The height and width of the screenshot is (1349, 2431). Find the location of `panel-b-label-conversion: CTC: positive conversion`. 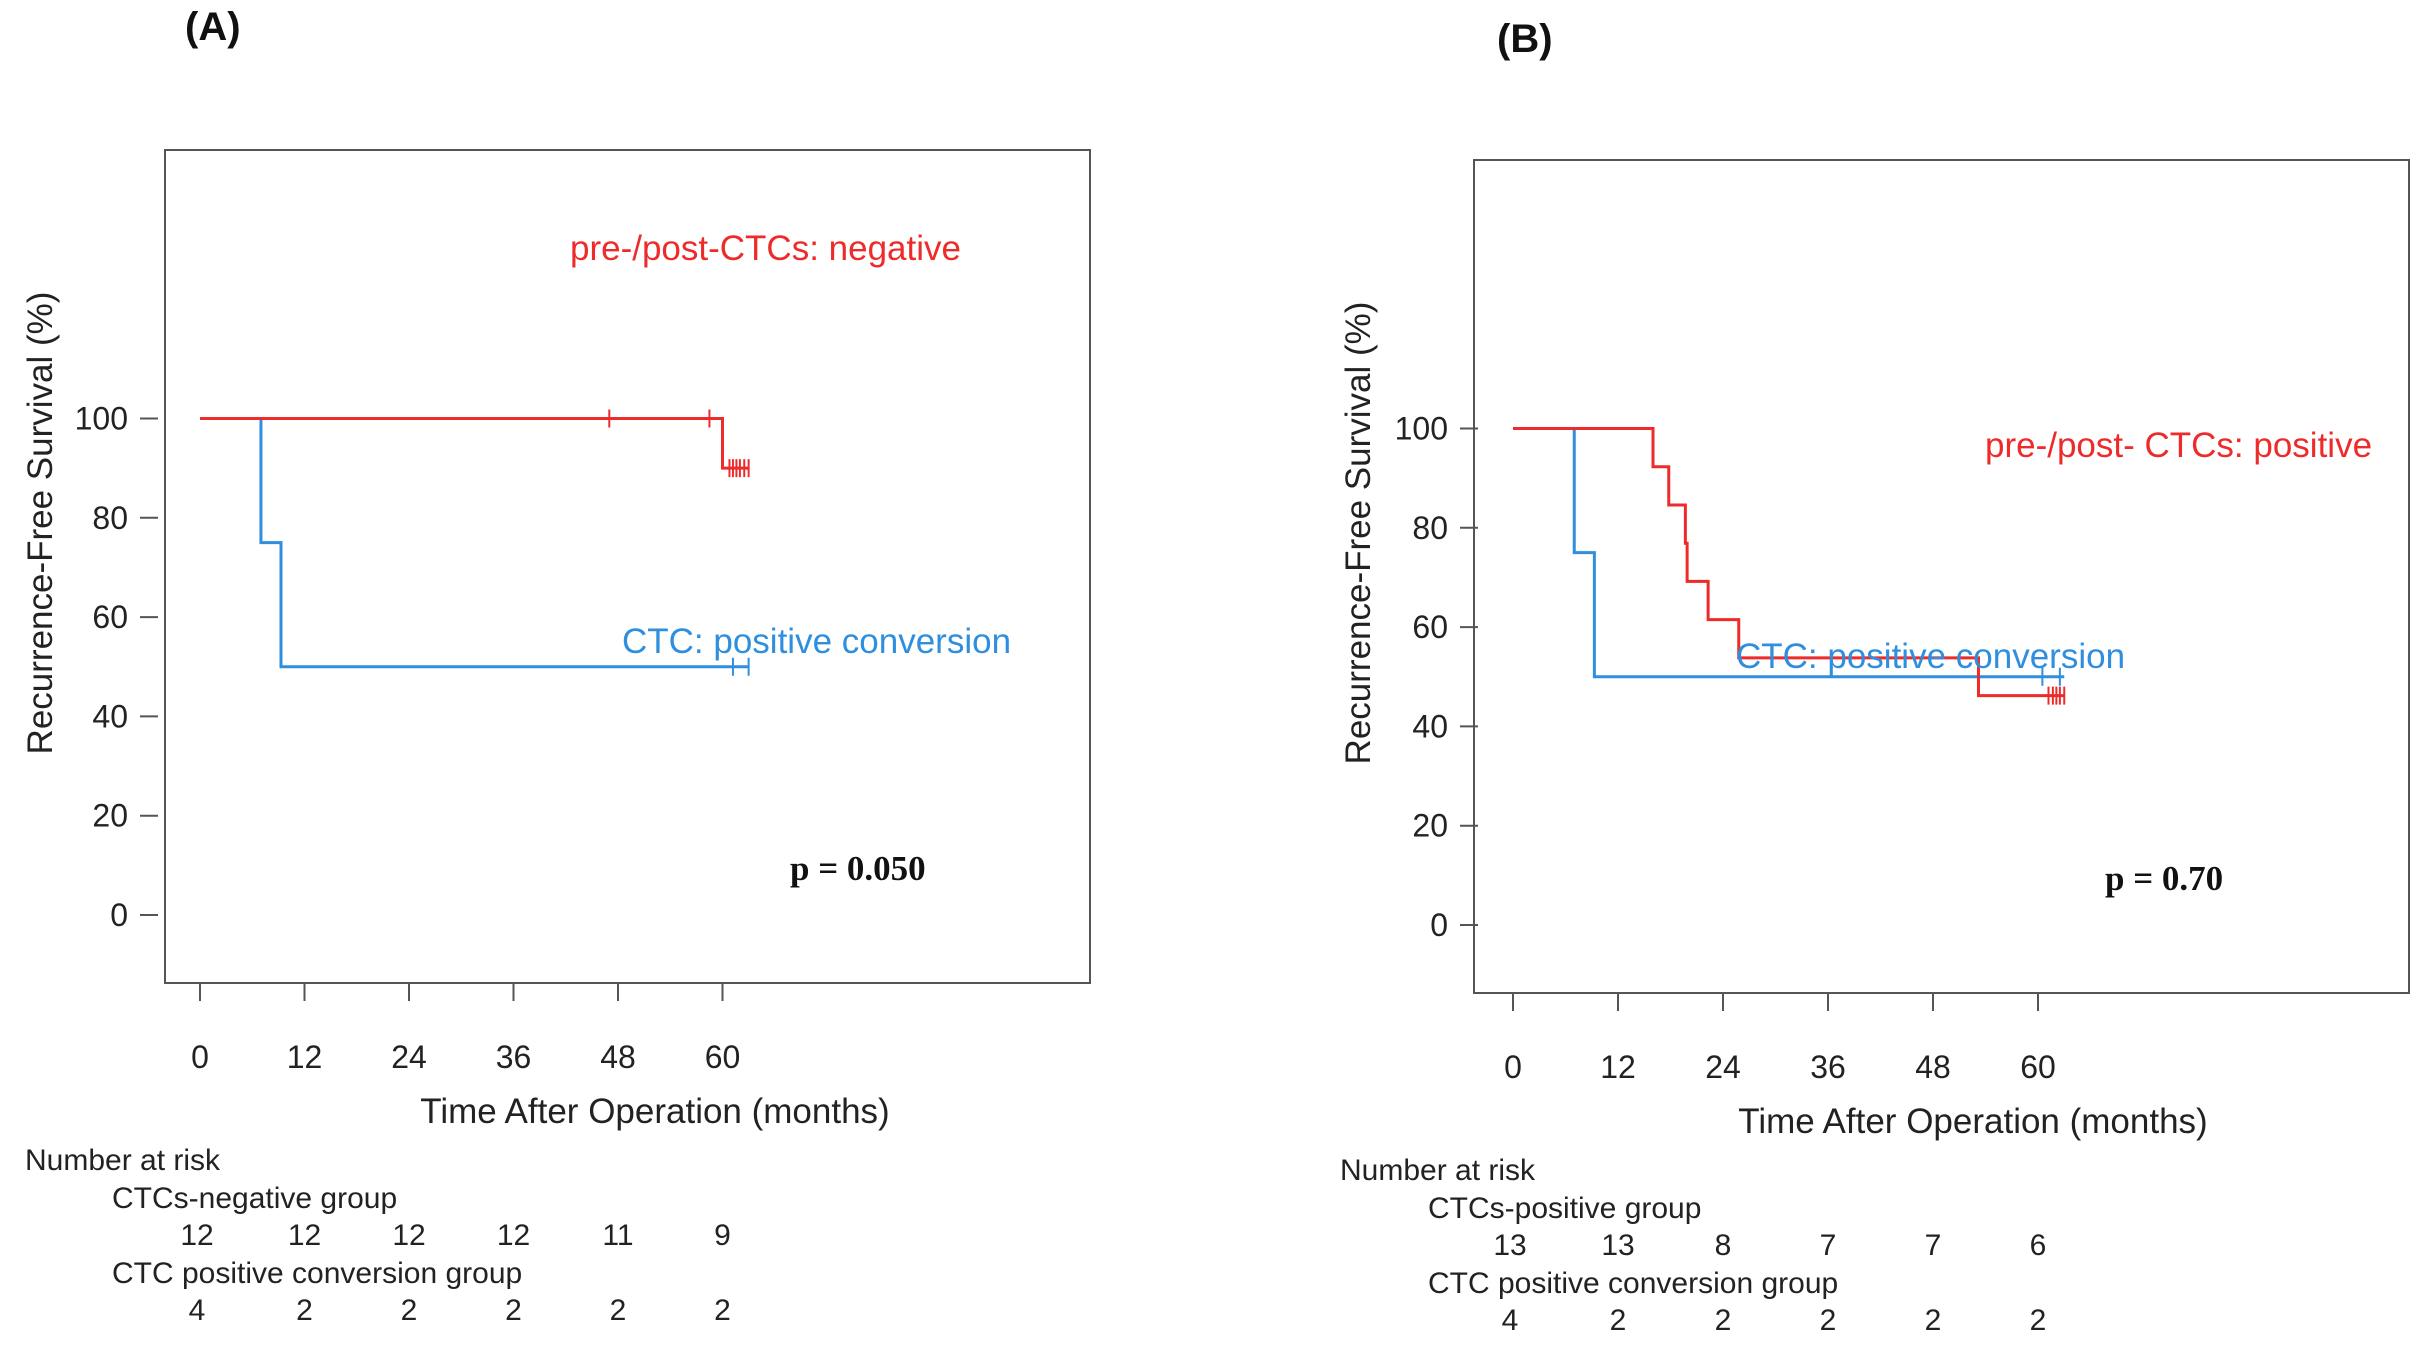

panel-b-label-conversion: CTC: positive conversion is located at coordinates (1930, 656).